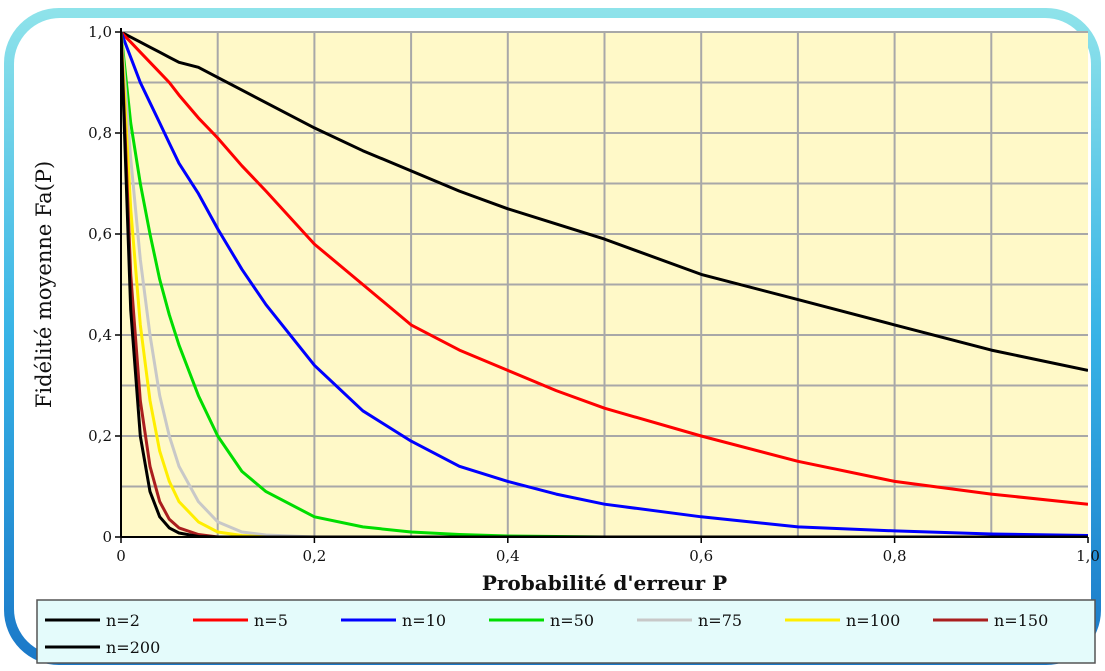 The width and height of the screenshot is (1105, 671). Describe the element at coordinates (508, 556) in the screenshot. I see `x-tick-label: 0,4` at that location.